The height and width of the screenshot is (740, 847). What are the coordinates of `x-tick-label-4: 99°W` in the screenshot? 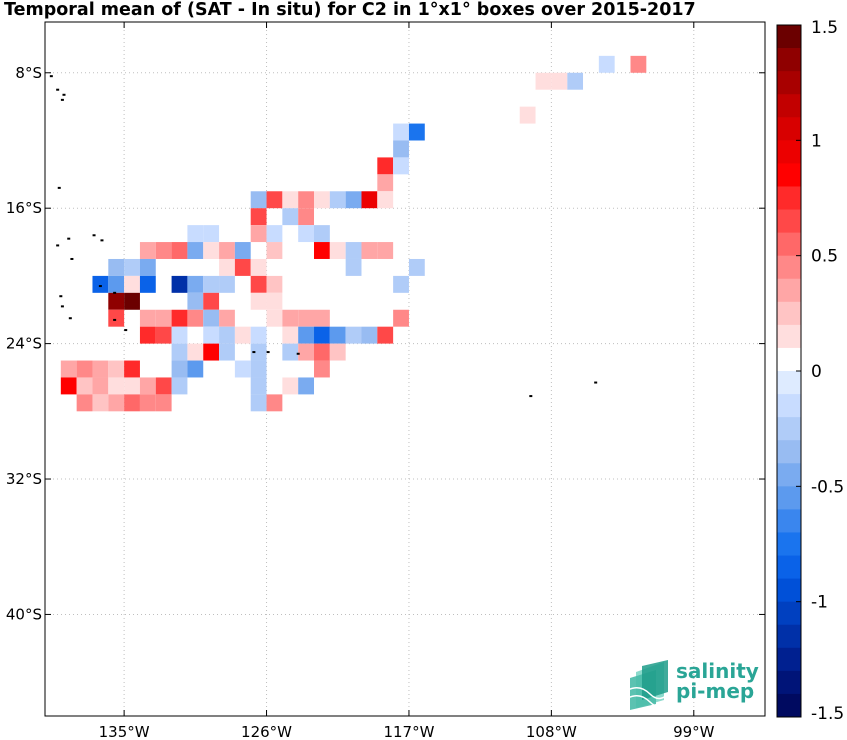 It's located at (694, 731).